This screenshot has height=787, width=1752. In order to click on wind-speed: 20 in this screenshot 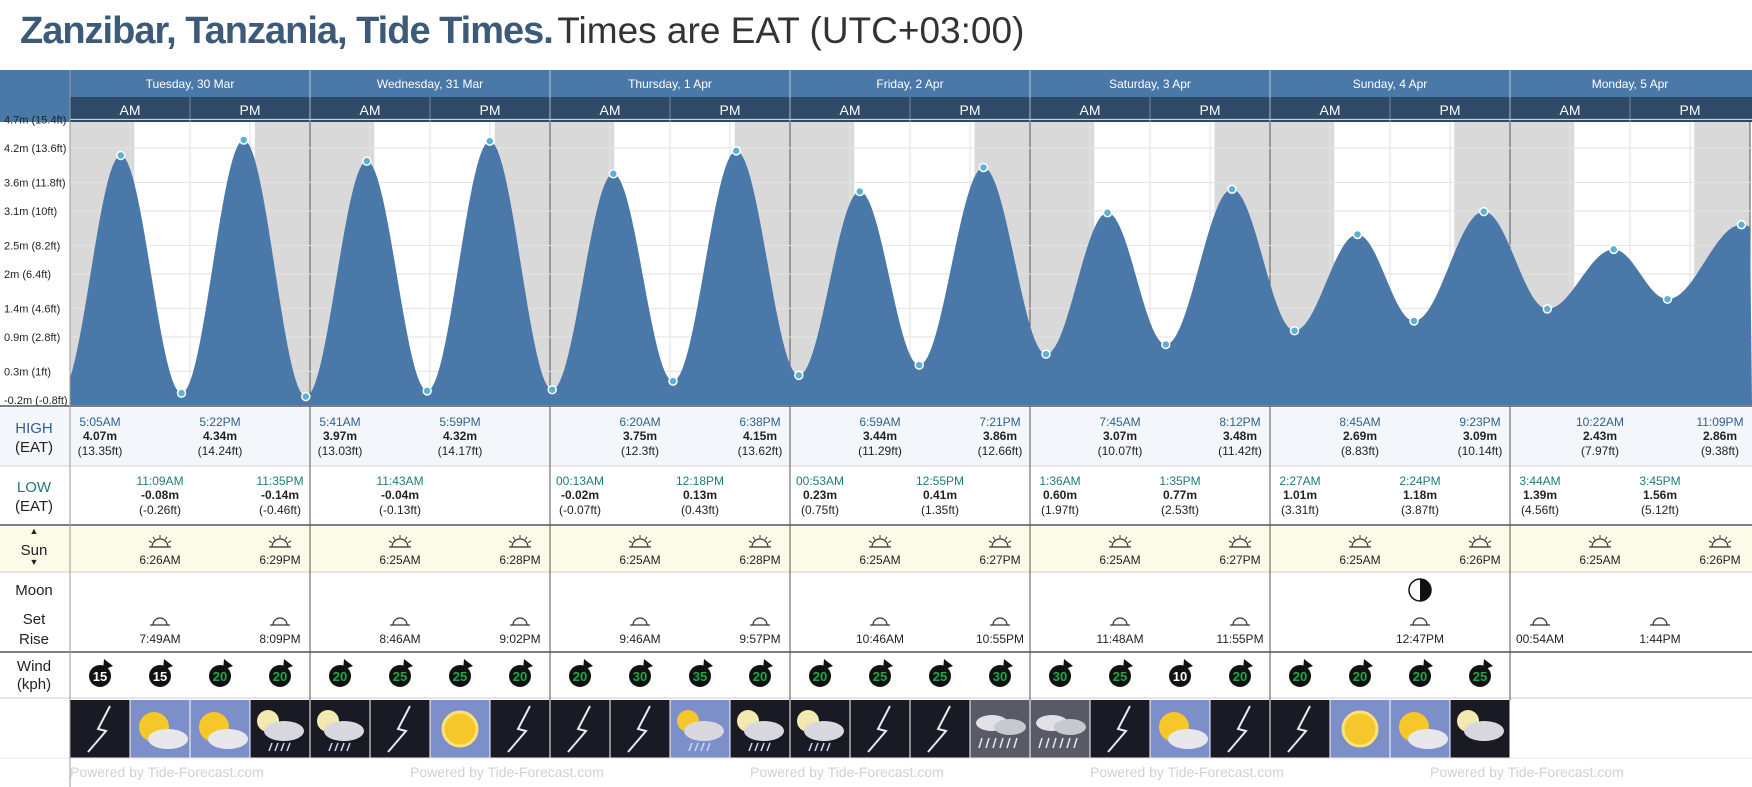, I will do `click(220, 676)`.